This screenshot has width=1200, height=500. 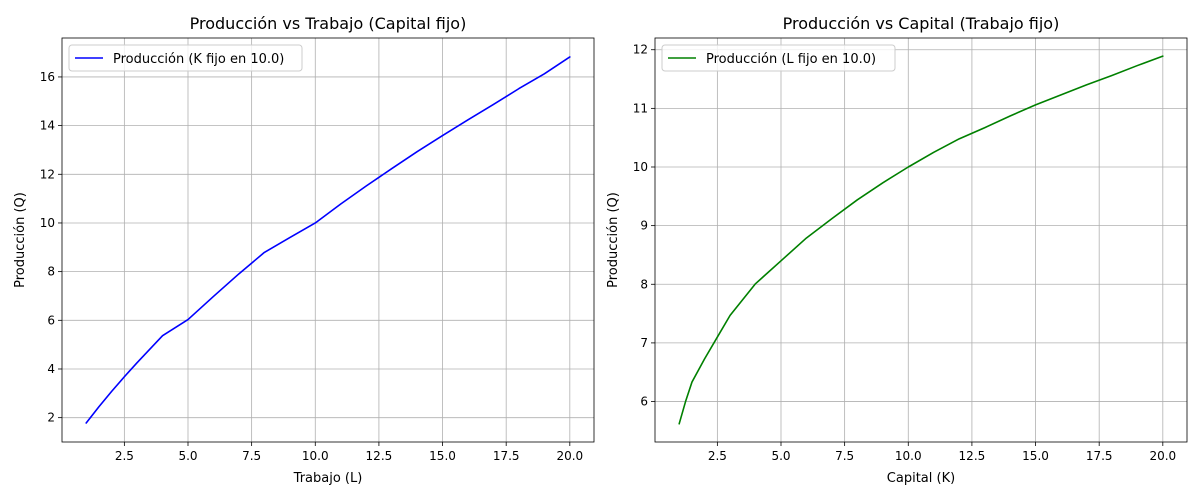 What do you see at coordinates (47, 223) in the screenshot?
I see `chart-1-y-tick-label-5: 10` at bounding box center [47, 223].